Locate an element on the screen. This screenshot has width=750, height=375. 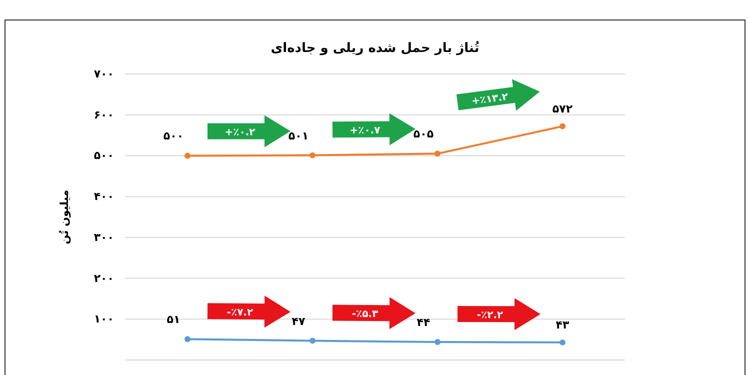
annotation: -٪۲.۲ is located at coordinates (490, 316).